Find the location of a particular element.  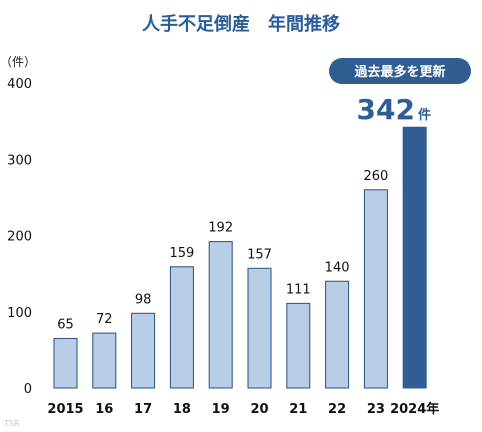

y-tick-label: 200 is located at coordinates (19, 237).